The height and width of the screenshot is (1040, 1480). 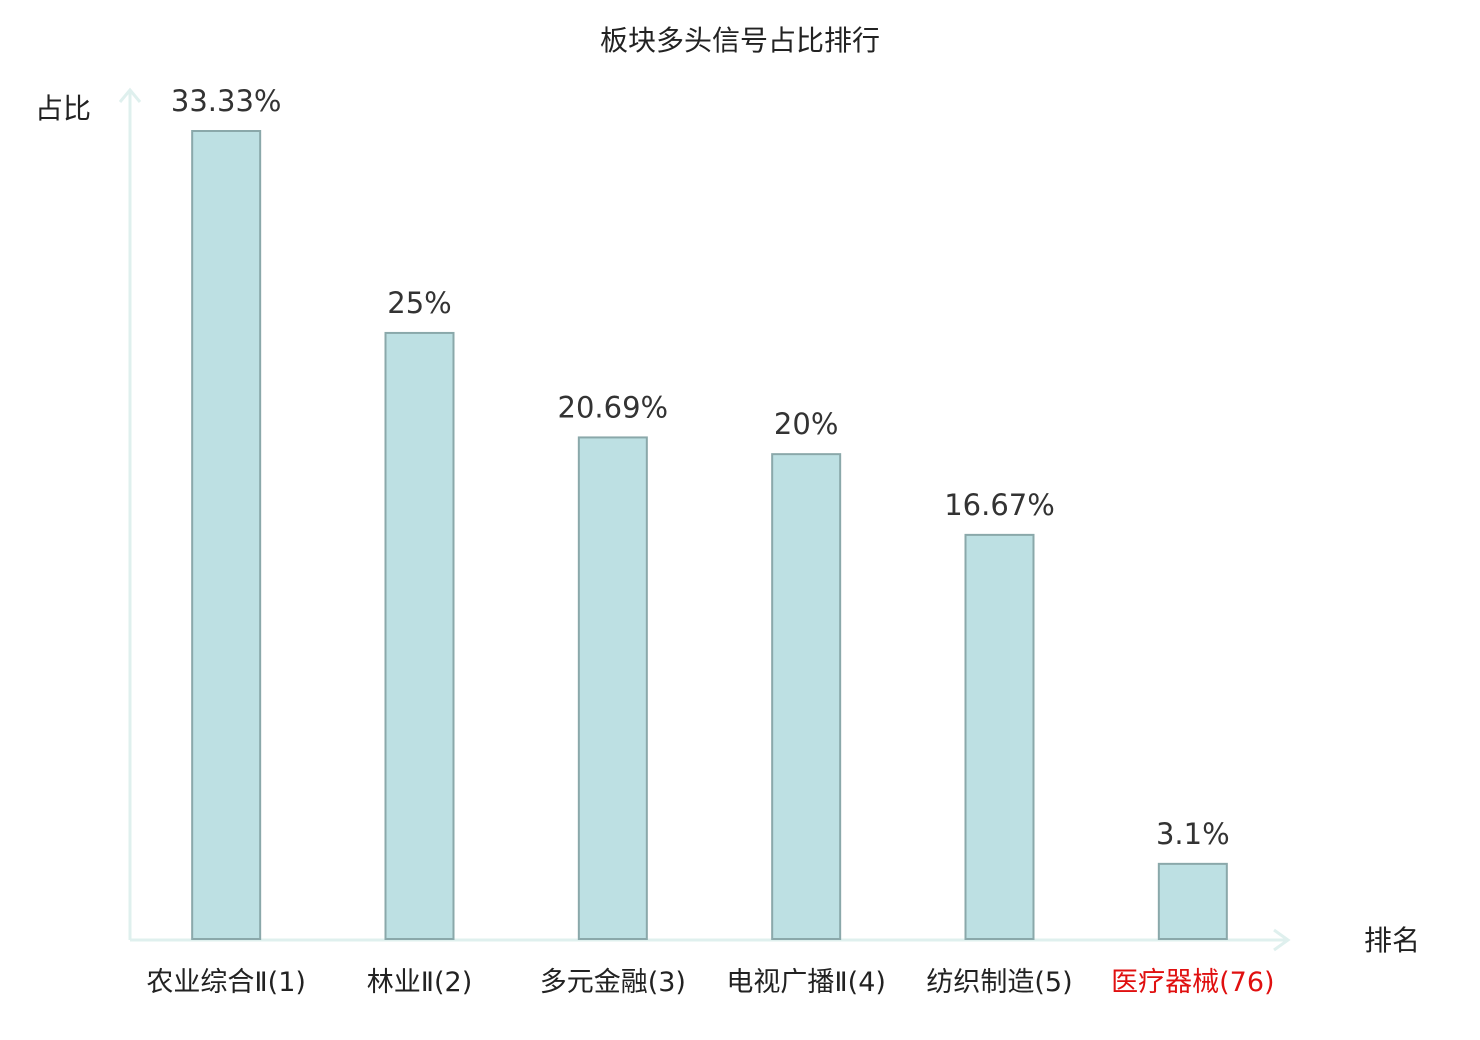 What do you see at coordinates (1392, 940) in the screenshot?
I see `x-axis-label: 排名` at bounding box center [1392, 940].